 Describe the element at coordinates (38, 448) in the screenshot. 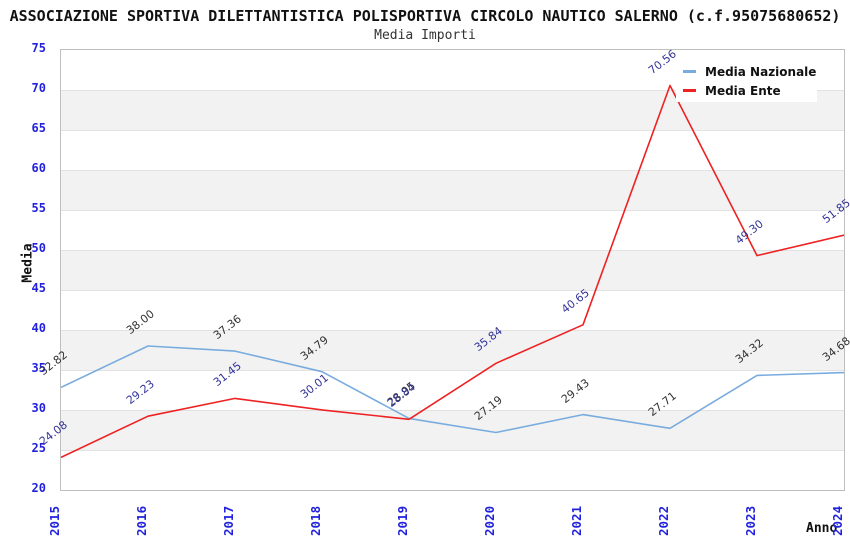

I see `y-tick-label: 25` at that location.